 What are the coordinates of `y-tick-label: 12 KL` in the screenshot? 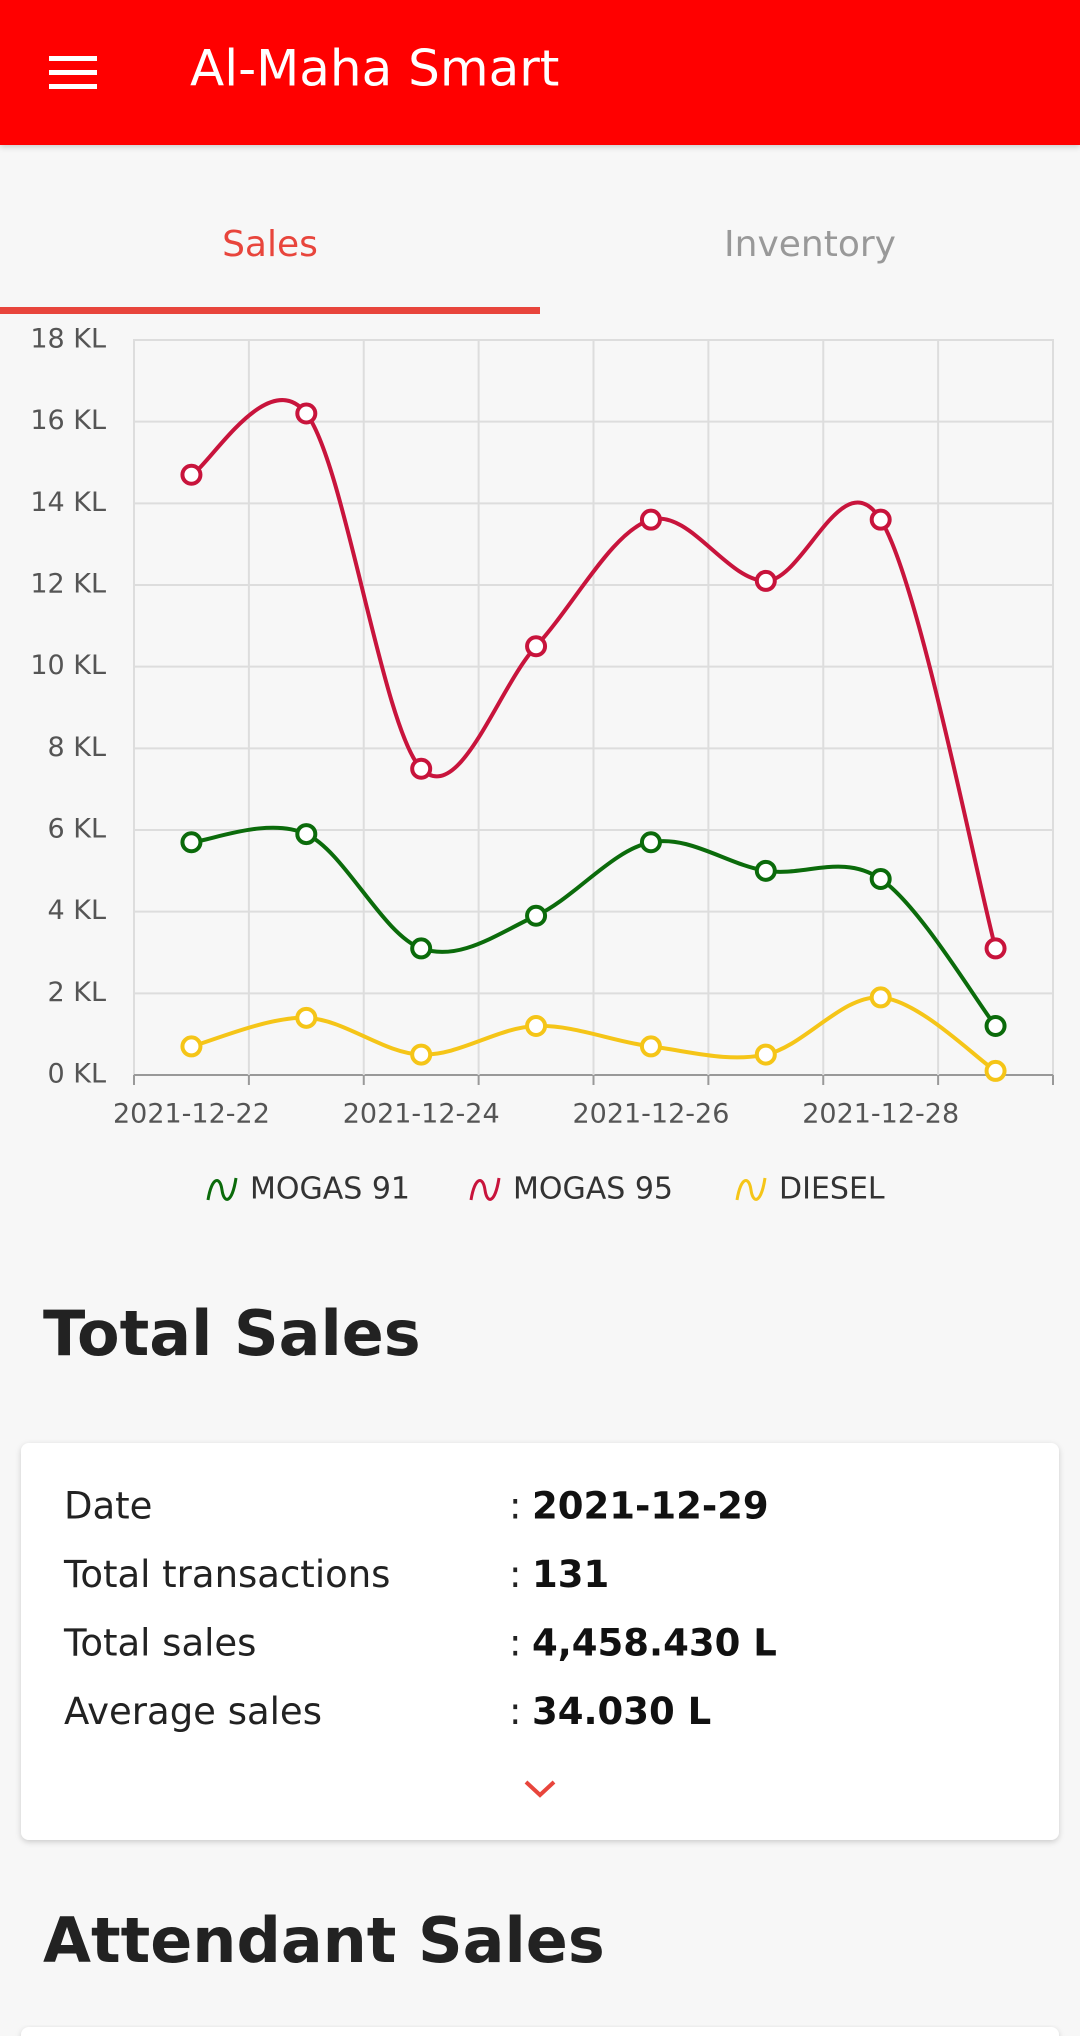 It's located at (68, 584).